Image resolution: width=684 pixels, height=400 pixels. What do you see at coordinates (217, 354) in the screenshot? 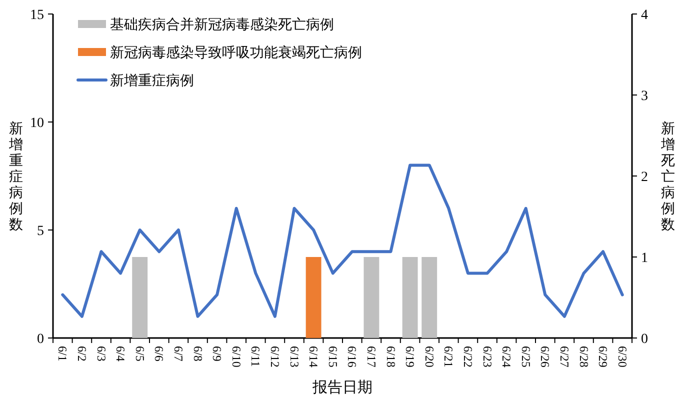
I see `x-tick-label: 6/9` at bounding box center [217, 354].